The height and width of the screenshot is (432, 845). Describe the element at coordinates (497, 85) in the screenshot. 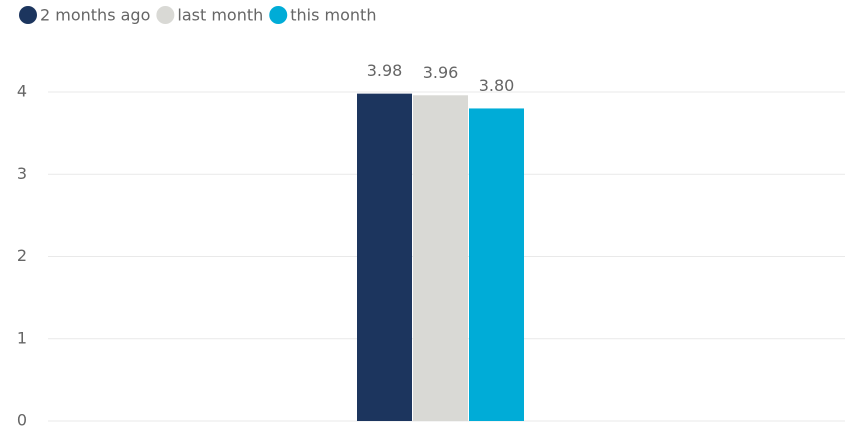

I see `data-label: 3.80` at that location.